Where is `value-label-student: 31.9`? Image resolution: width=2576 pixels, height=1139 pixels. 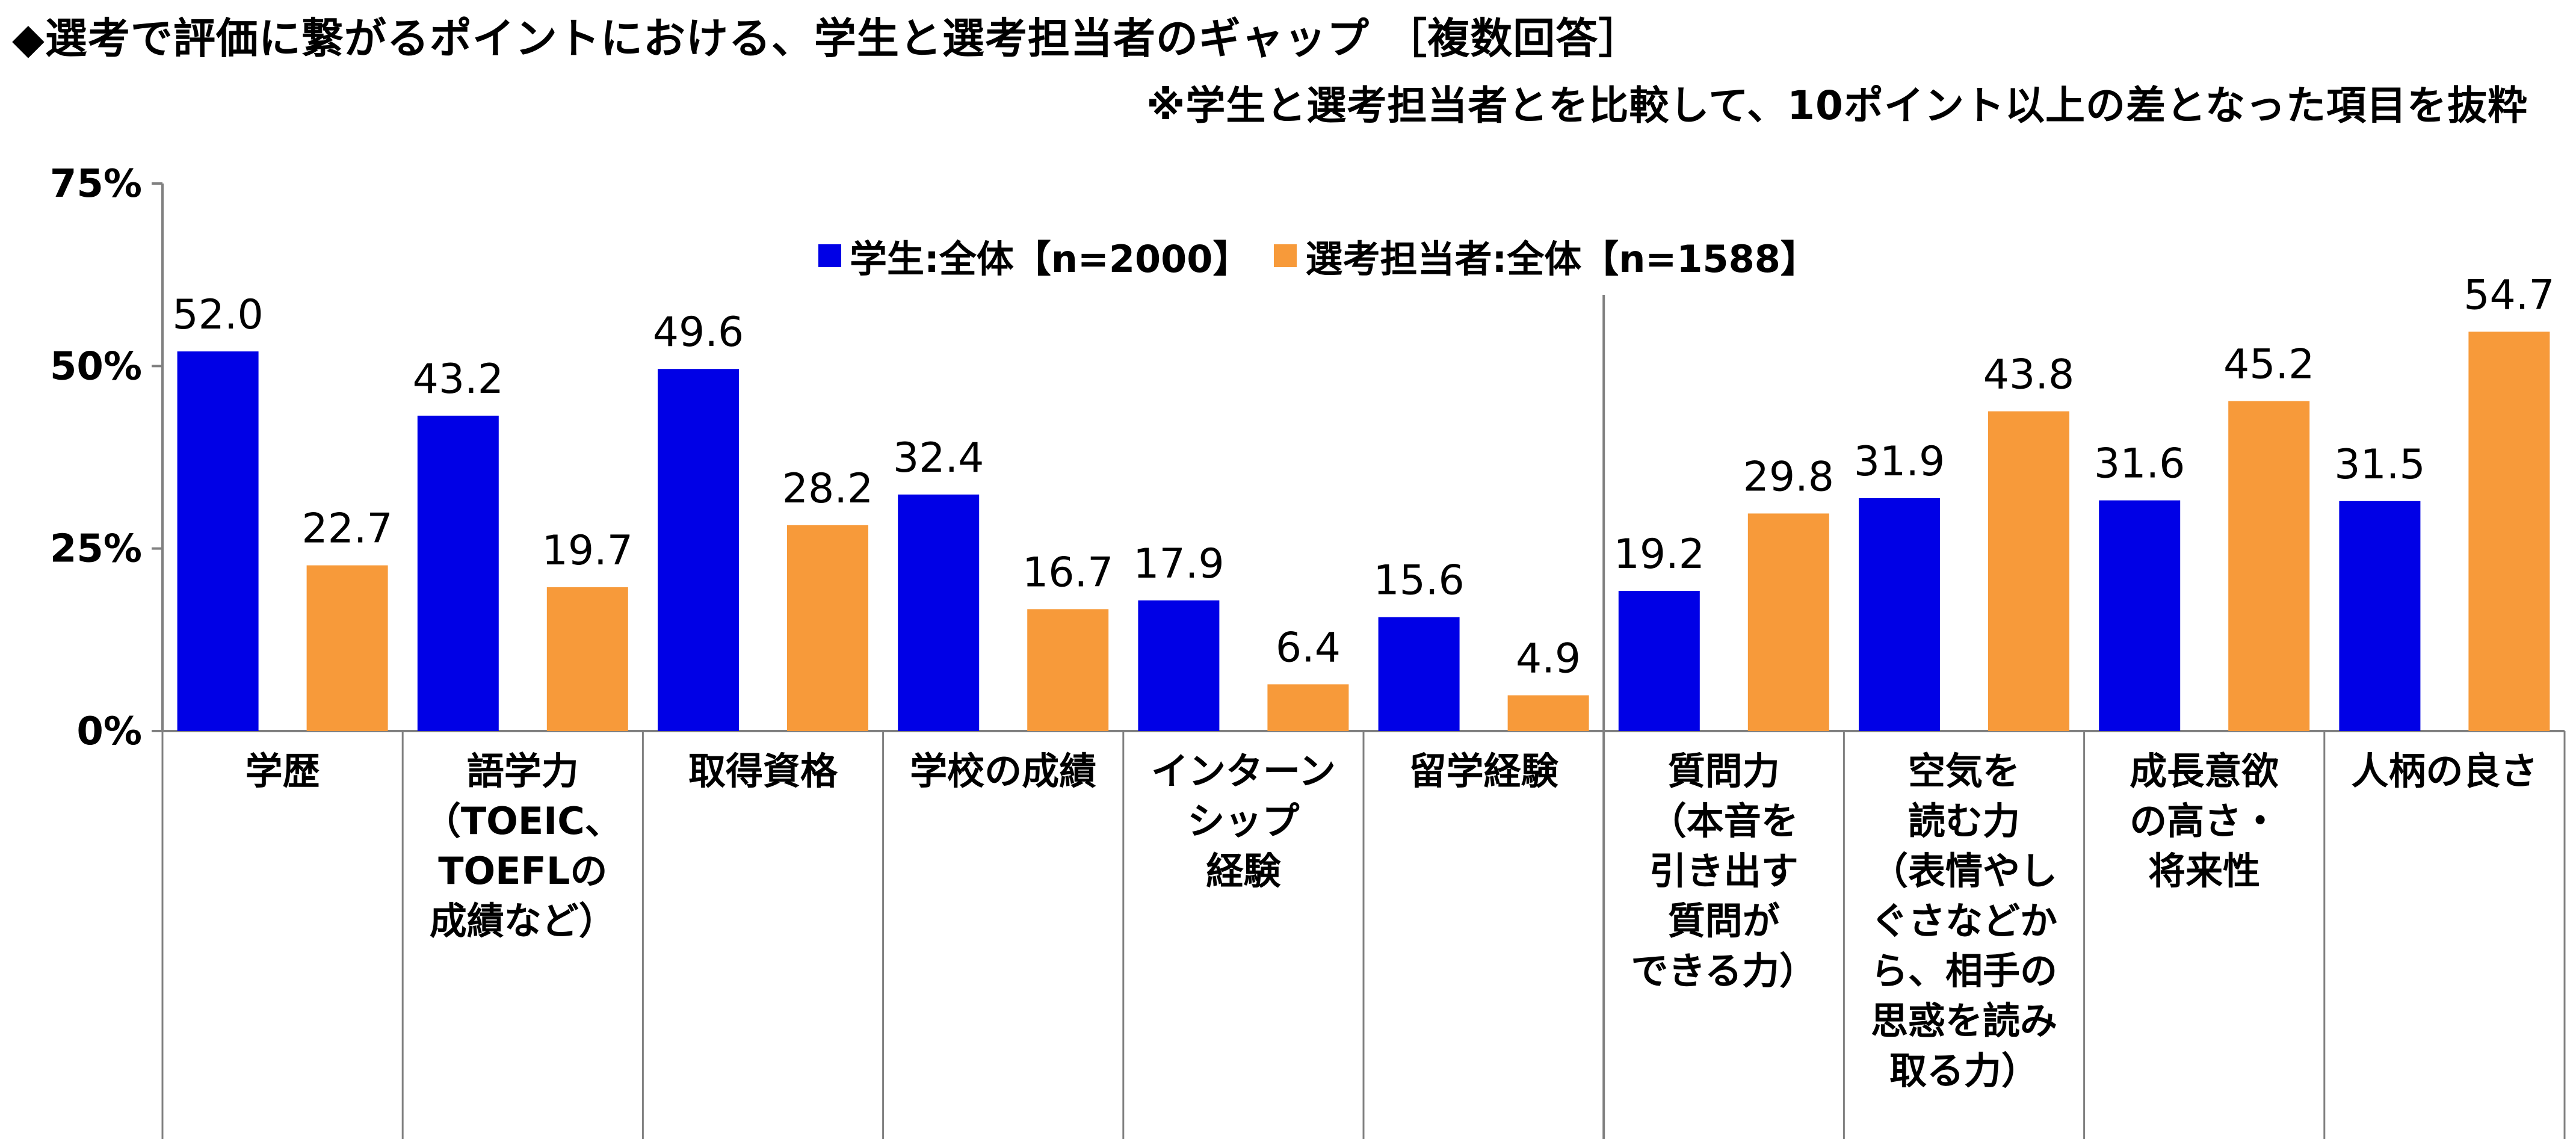 value-label-student: 31.9 is located at coordinates (1899, 462).